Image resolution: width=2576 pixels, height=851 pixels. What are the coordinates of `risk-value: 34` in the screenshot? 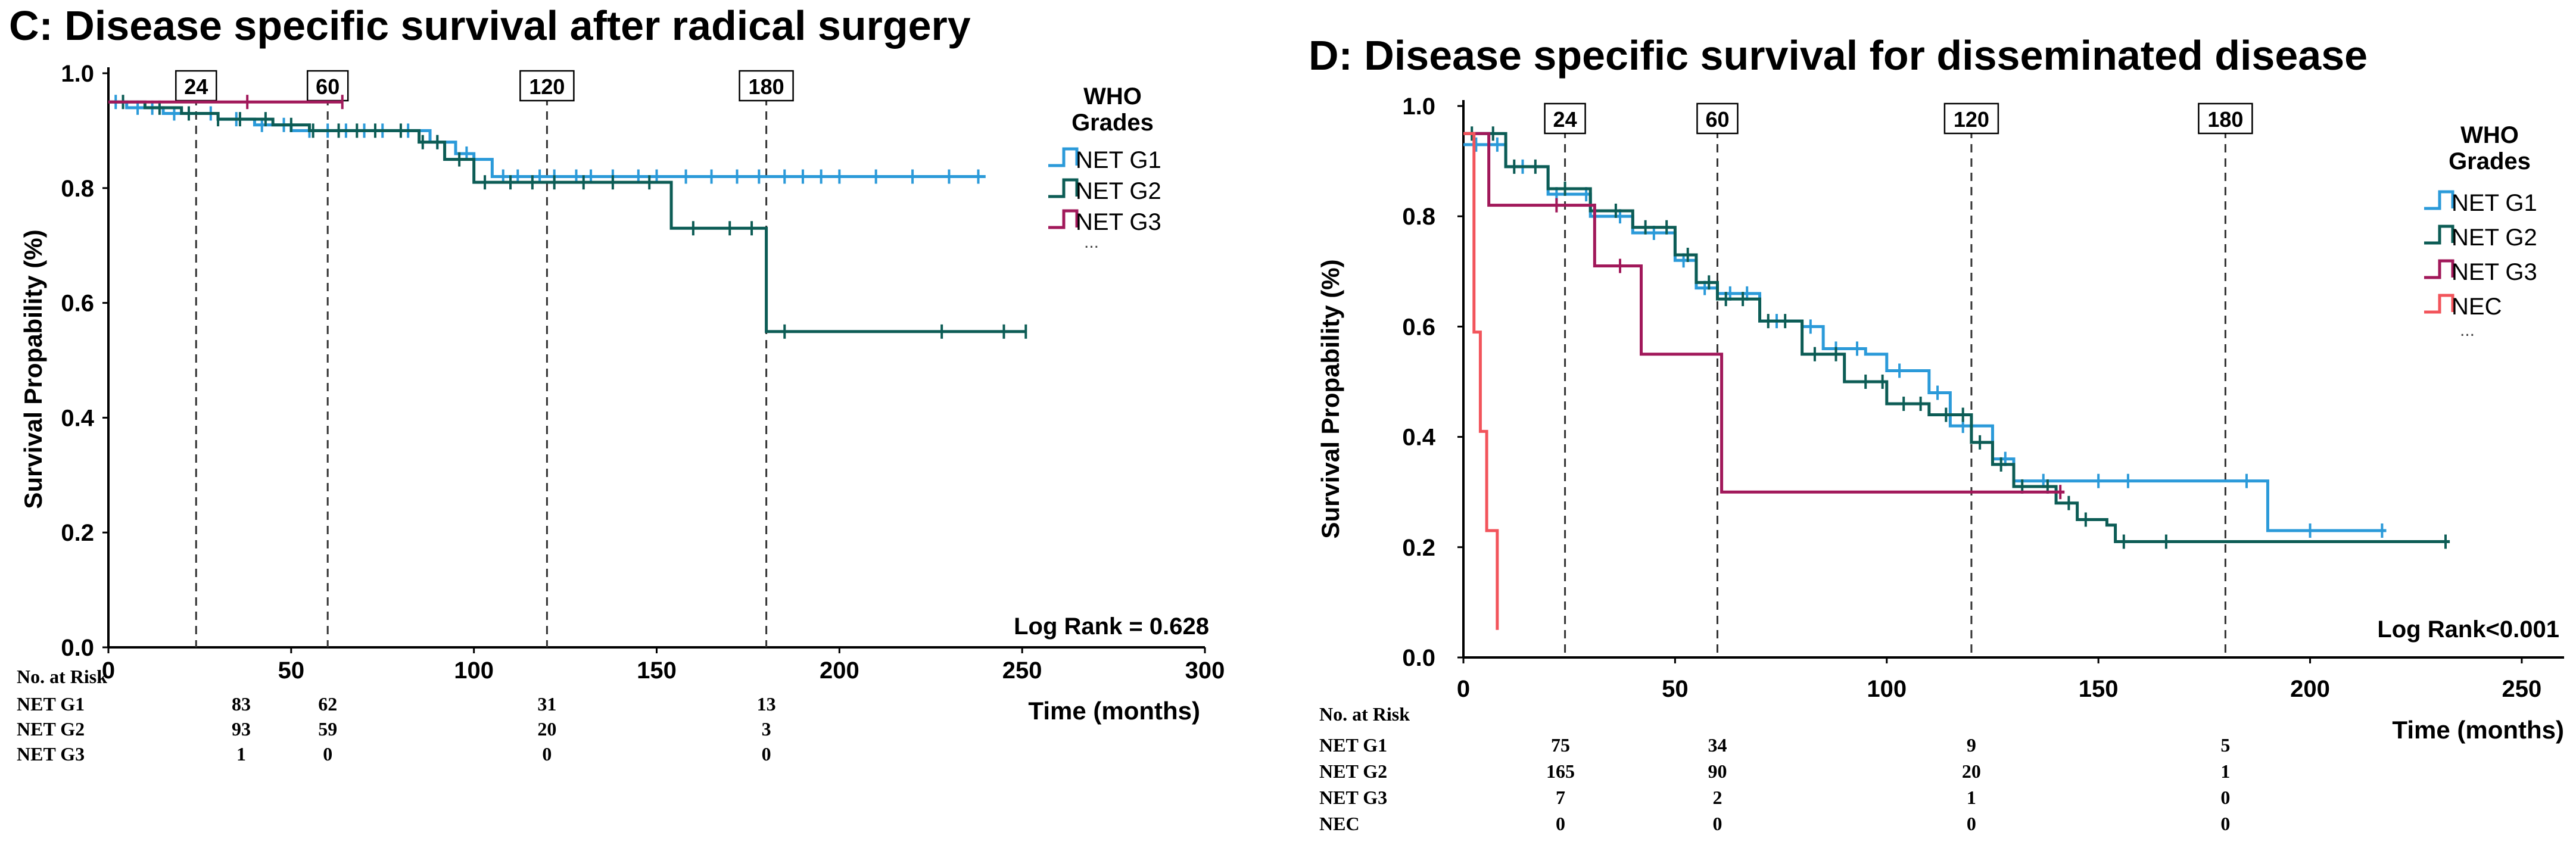 It's located at (1717, 745).